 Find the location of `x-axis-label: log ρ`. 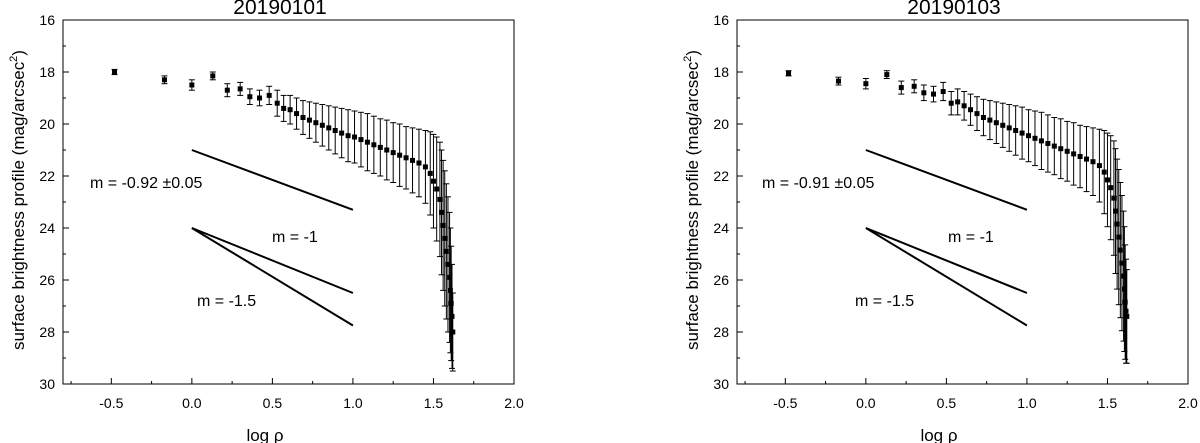

x-axis-label: log ρ is located at coordinates (264, 434).